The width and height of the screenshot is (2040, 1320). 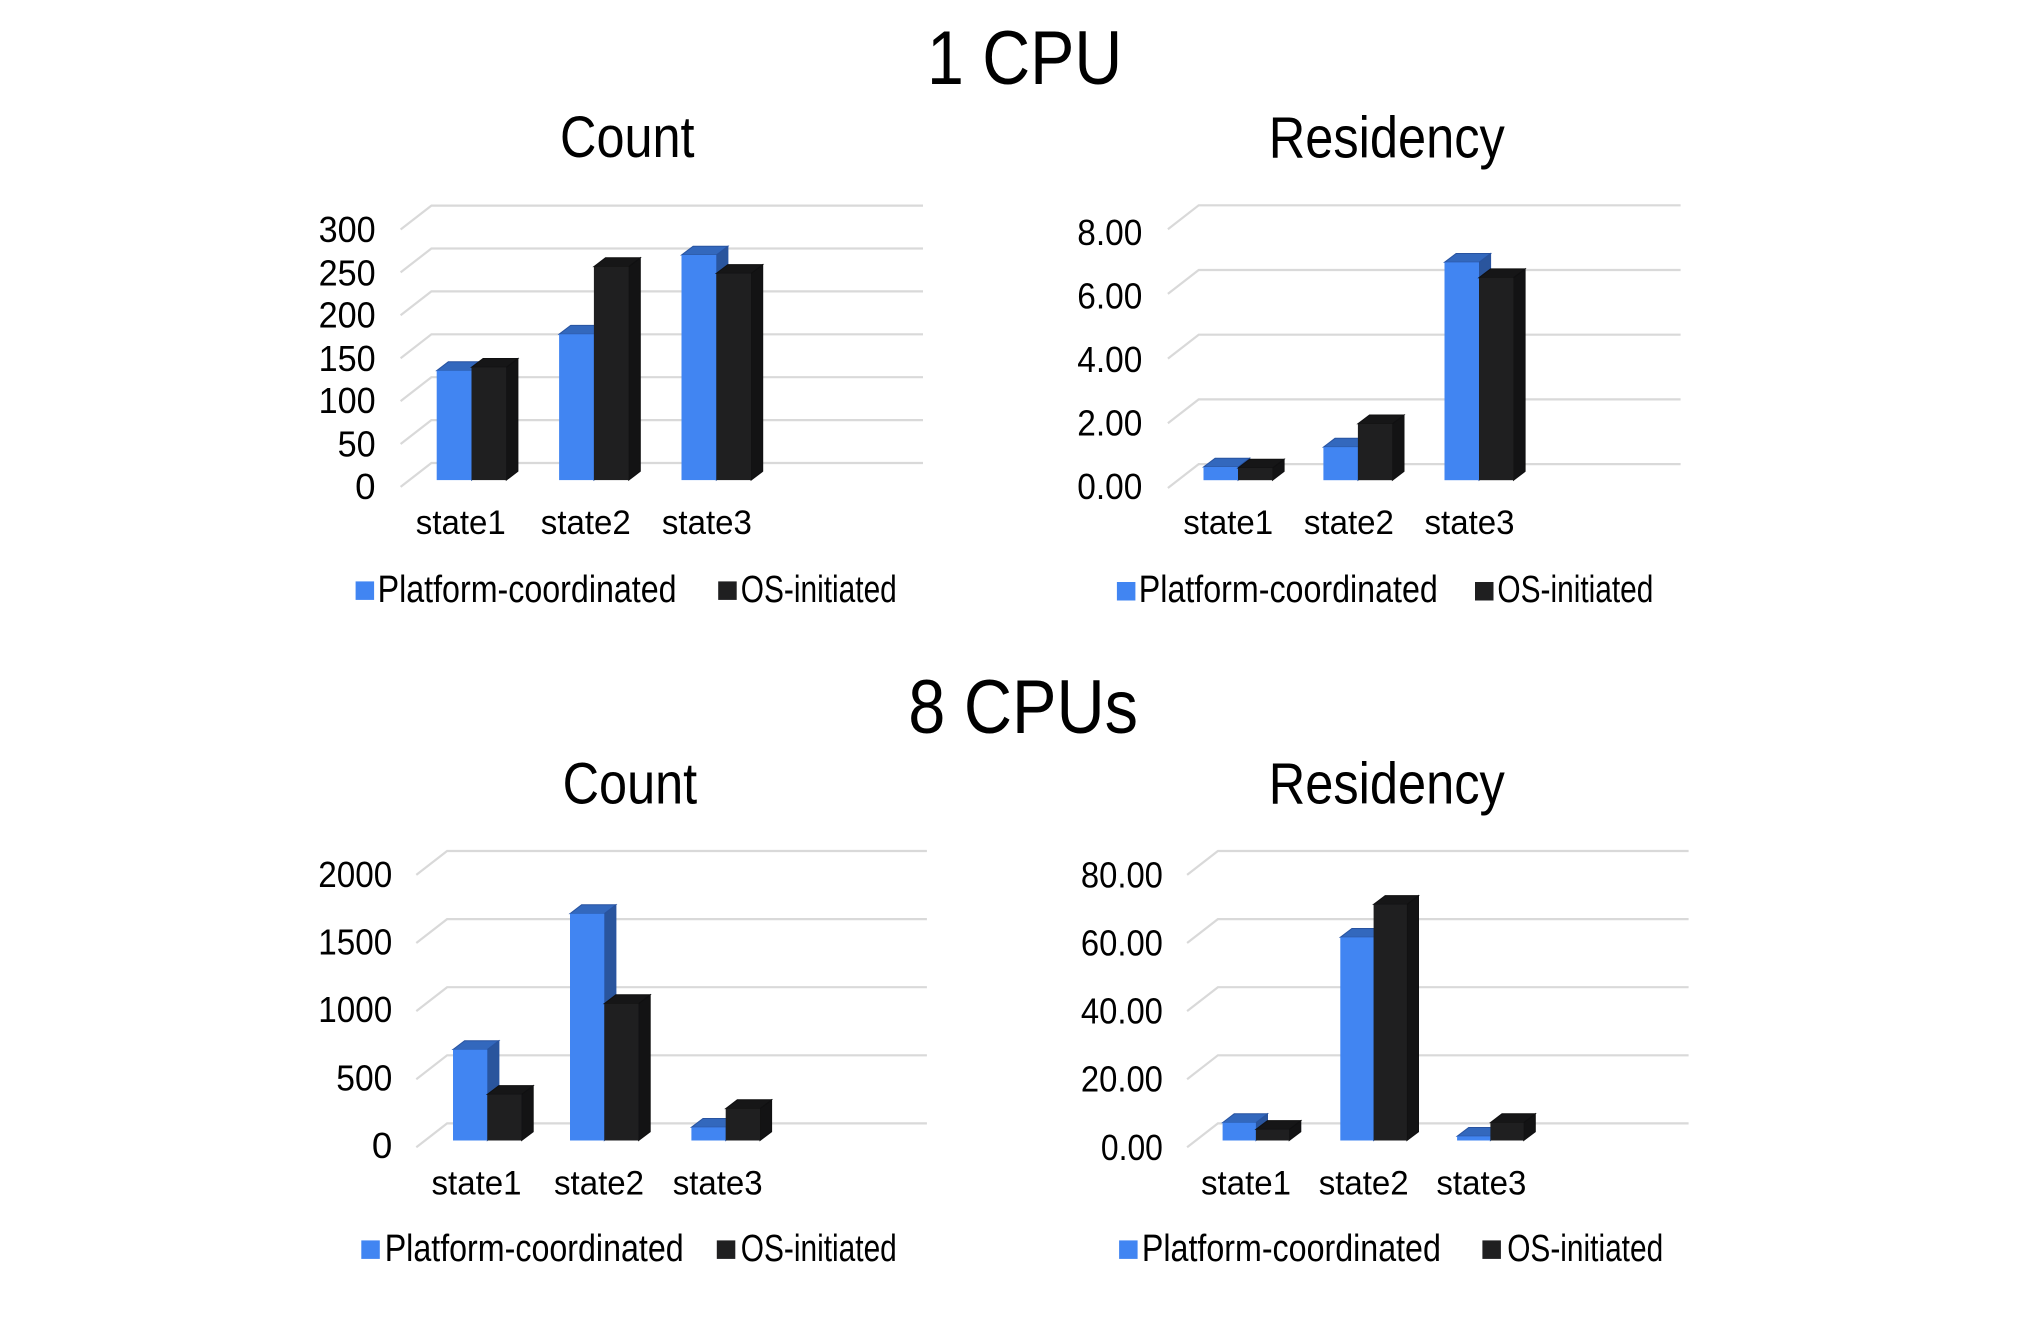 I want to click on svg-text: 6.00, so click(x=1109, y=295).